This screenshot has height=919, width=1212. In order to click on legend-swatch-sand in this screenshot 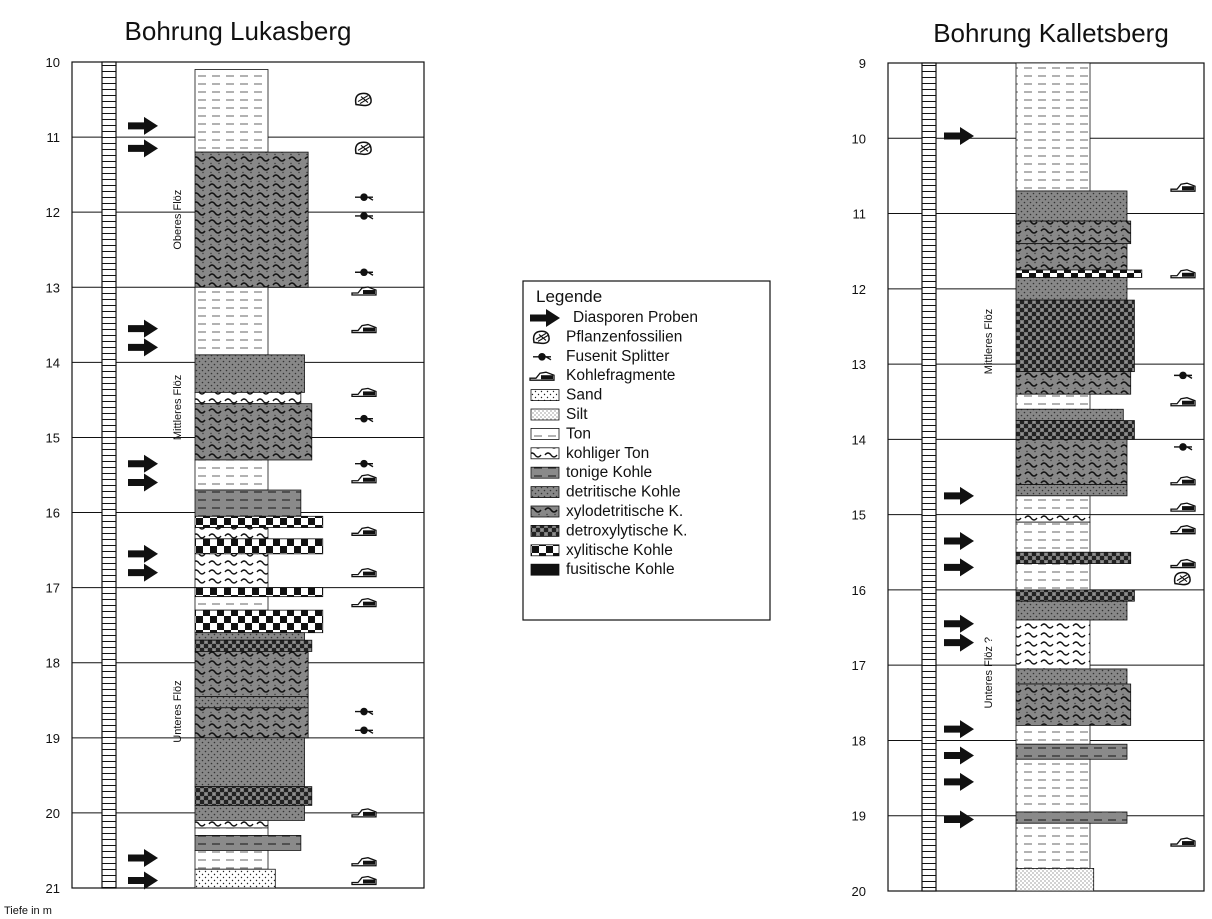, I will do `click(545, 395)`.